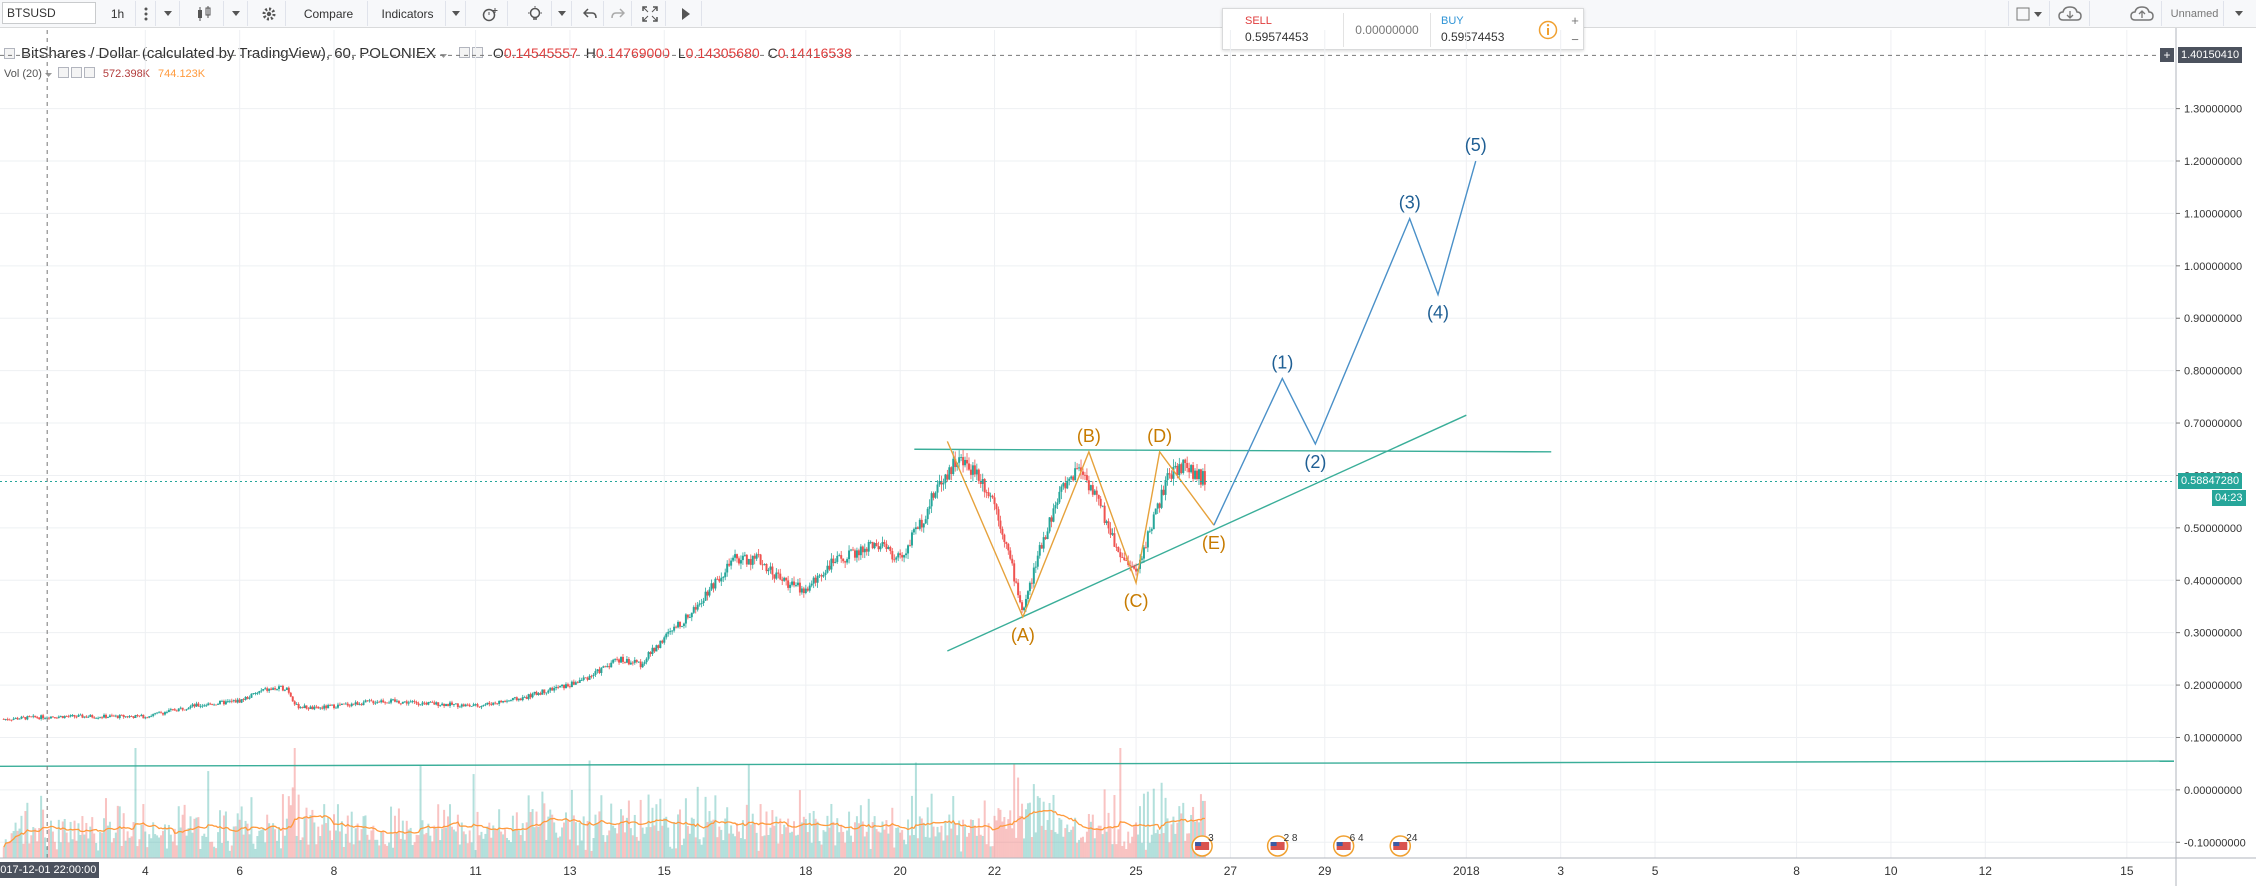  Describe the element at coordinates (1473, 37) in the screenshot. I see `buy-price: 0.59574453` at that location.